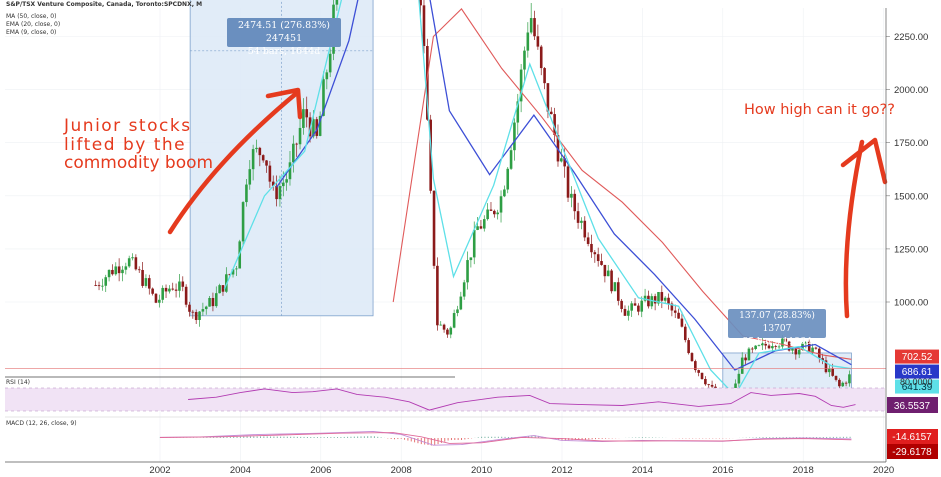 This screenshot has height=477, width=941. I want to click on legend-ema20: EMA (20, close, 0), so click(33, 24).